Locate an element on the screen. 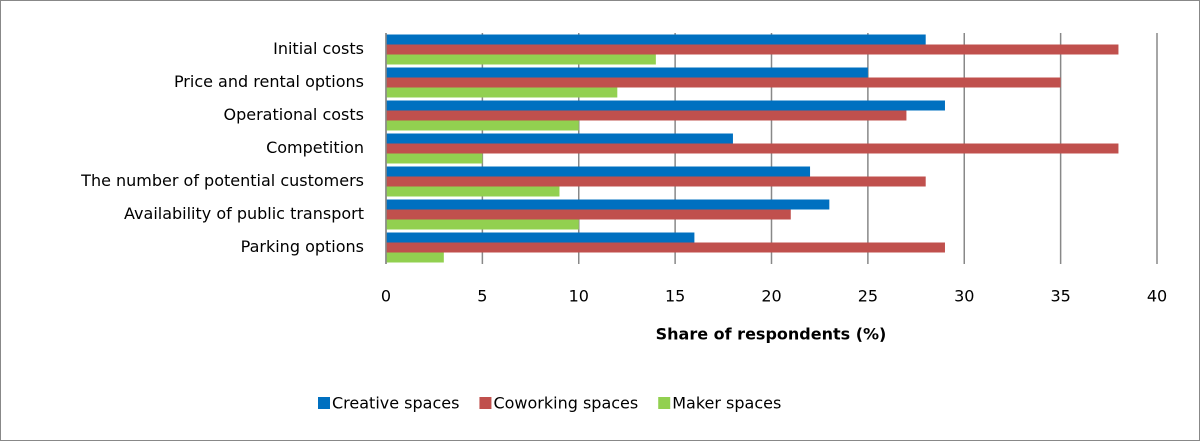 This screenshot has height=441, width=1200. legend-label: Maker spaces is located at coordinates (726, 403).